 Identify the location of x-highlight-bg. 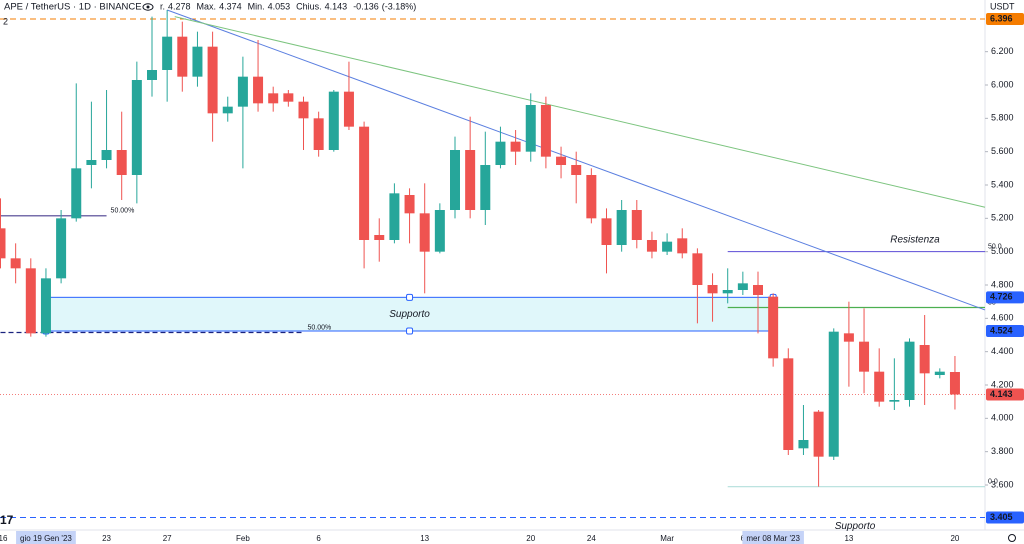
(773, 537).